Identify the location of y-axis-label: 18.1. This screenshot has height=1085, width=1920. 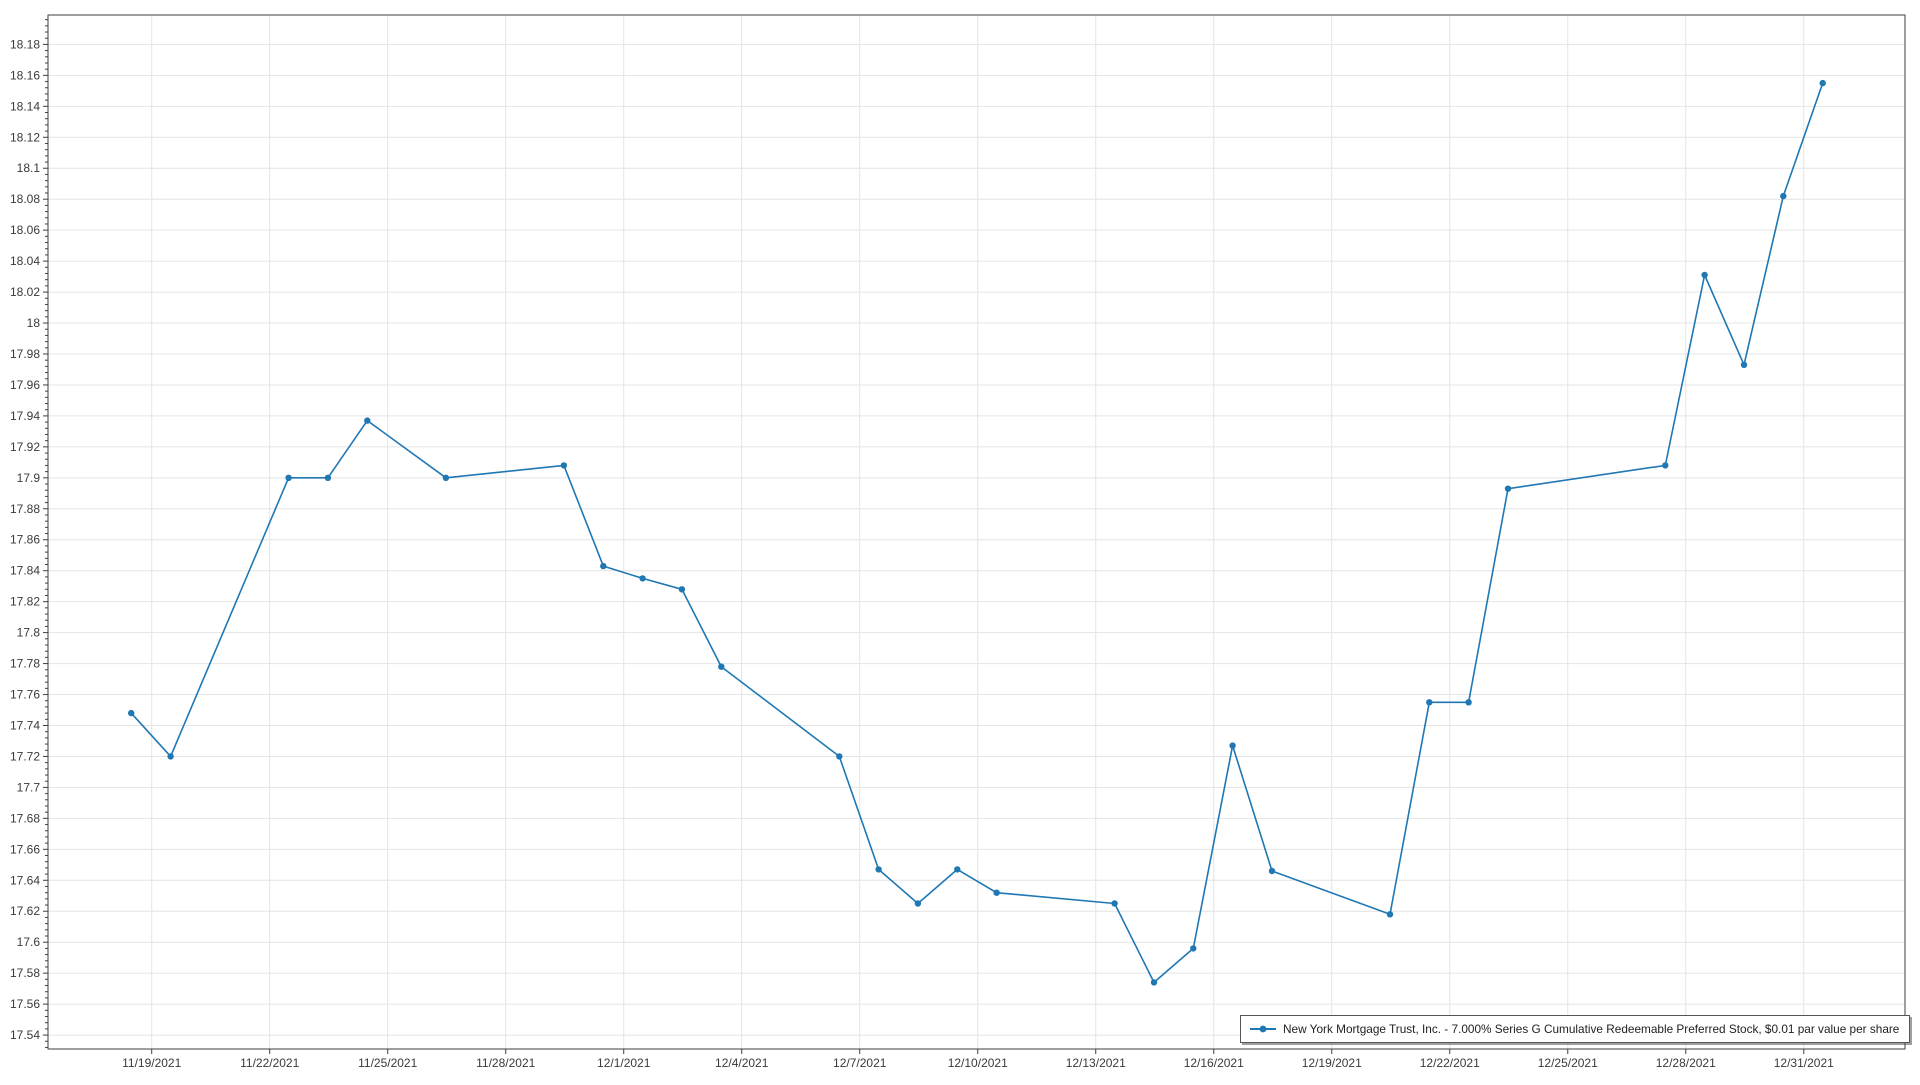
(29, 168).